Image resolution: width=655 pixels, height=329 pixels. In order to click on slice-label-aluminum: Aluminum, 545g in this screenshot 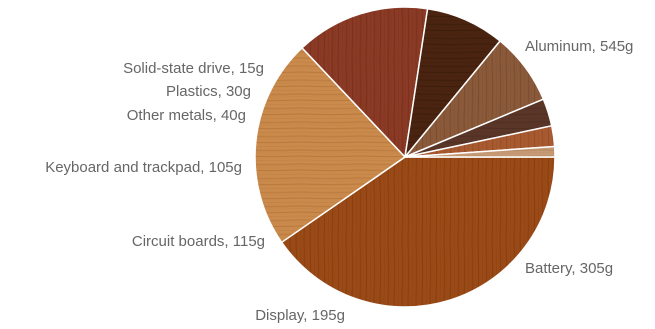, I will do `click(579, 46)`.